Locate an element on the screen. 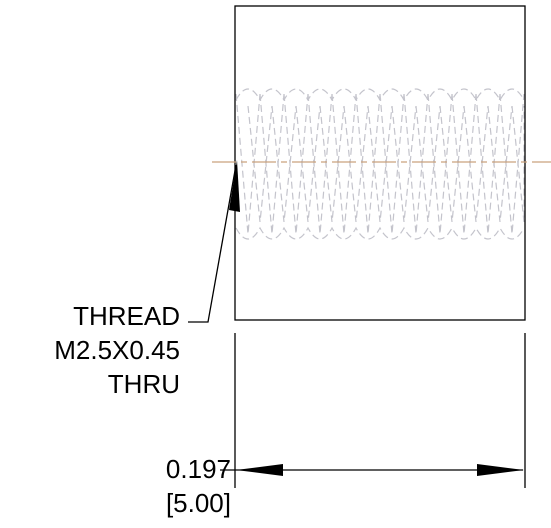 The image size is (551, 528). width-dimension-metric: [5.00] is located at coordinates (198, 503).